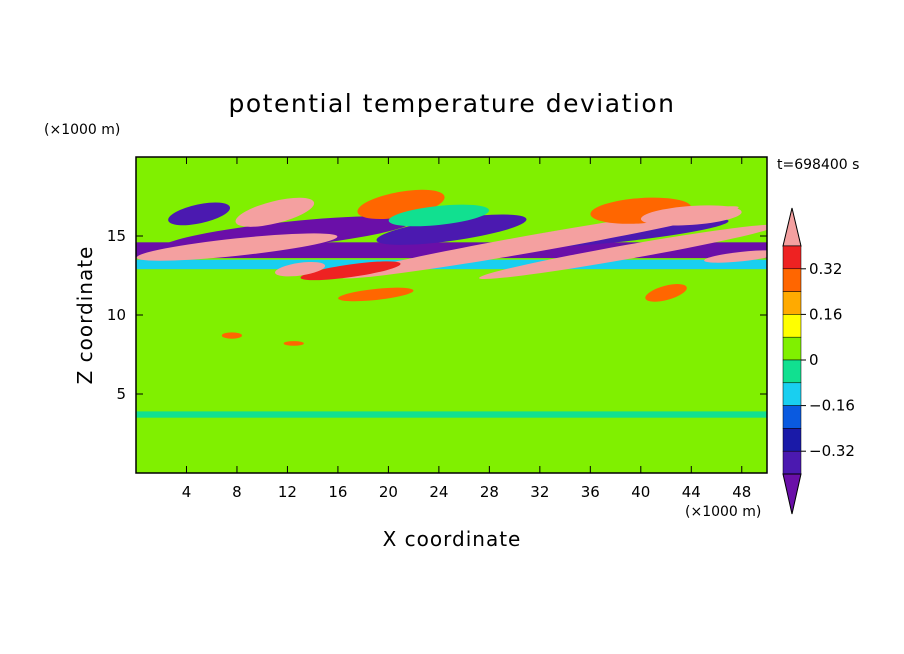  What do you see at coordinates (590, 492) in the screenshot?
I see `x-tick-label: 36` at bounding box center [590, 492].